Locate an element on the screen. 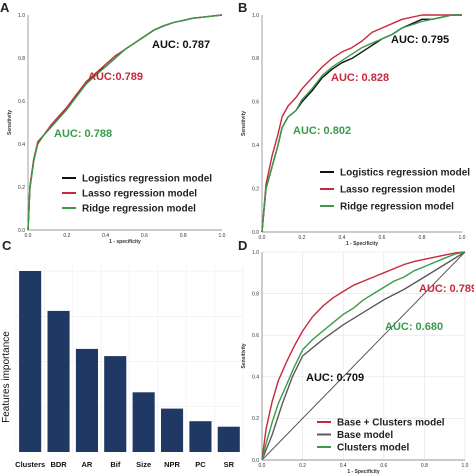  x-tick-label: Size is located at coordinates (143, 464).